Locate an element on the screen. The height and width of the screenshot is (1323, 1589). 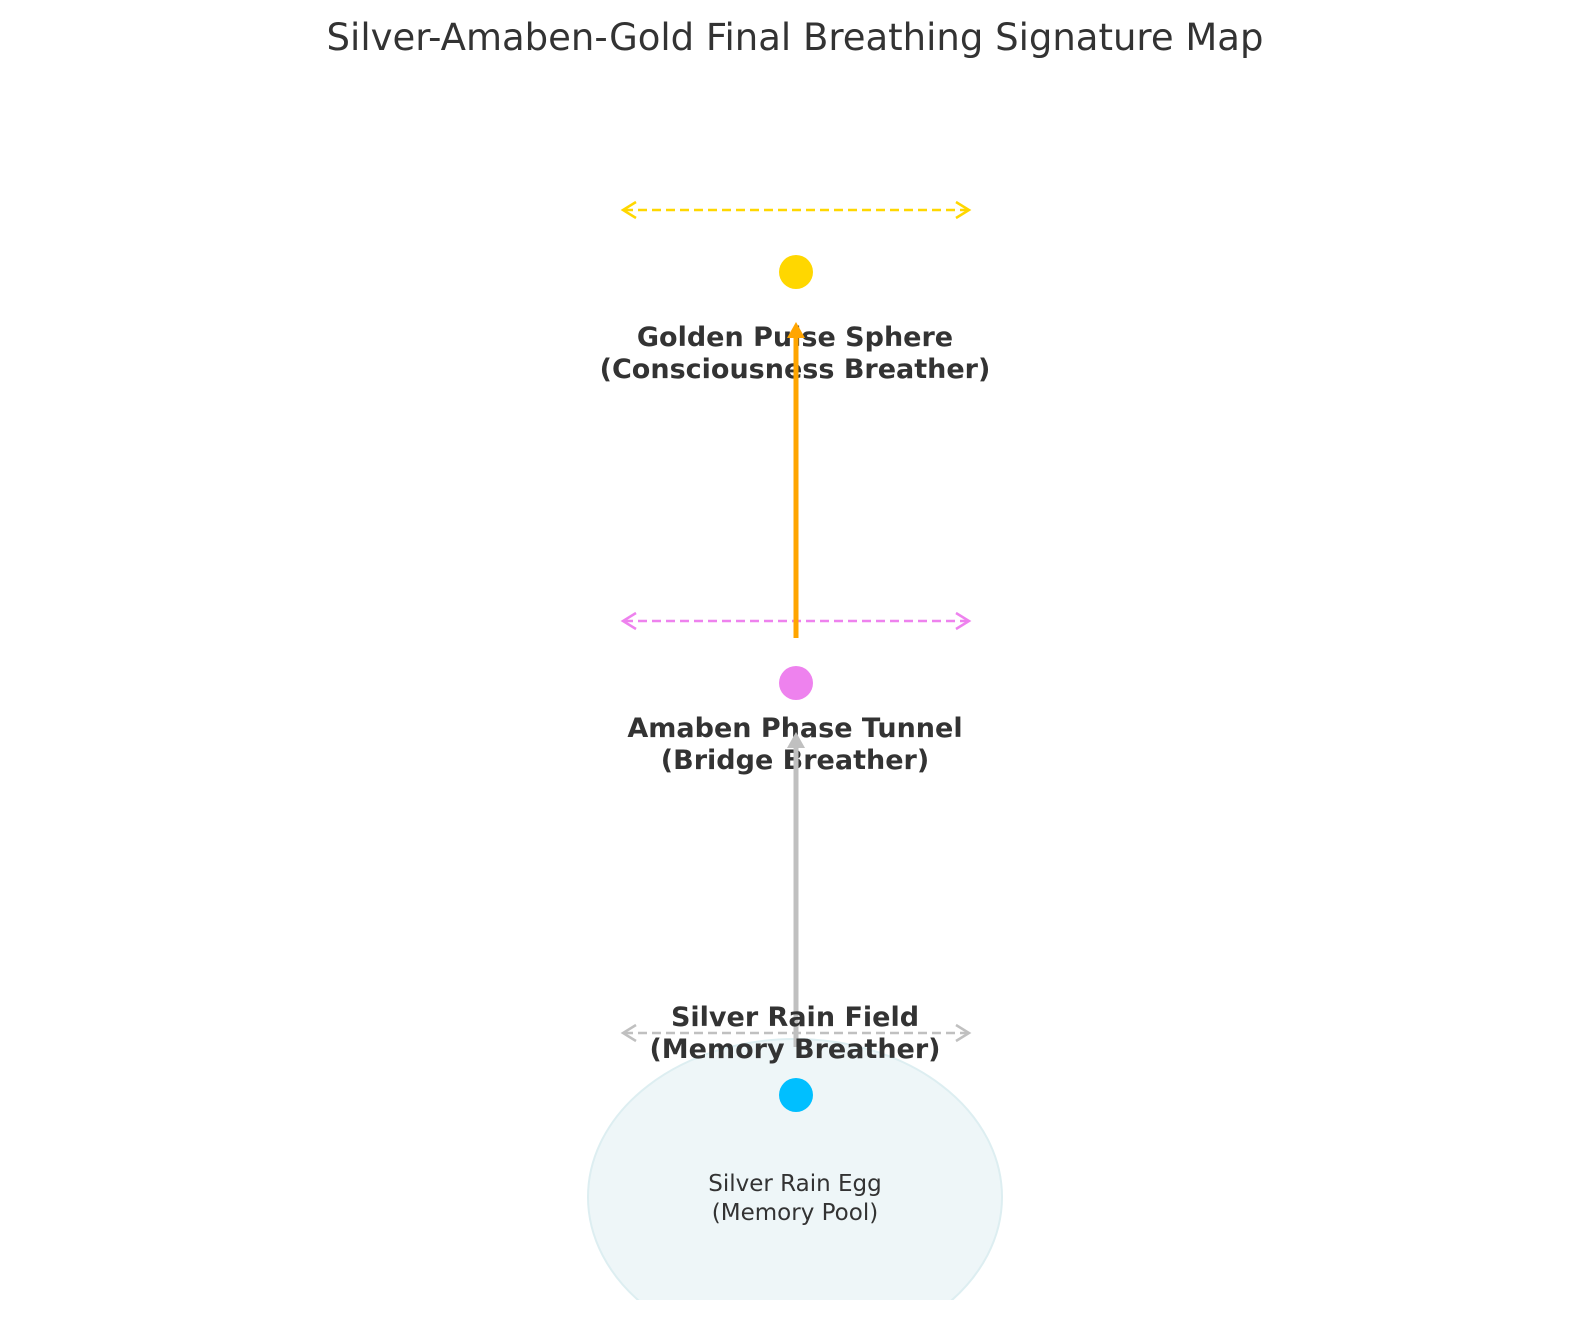
egg-label-line2: (Memory Pool) is located at coordinates (795, 1213).